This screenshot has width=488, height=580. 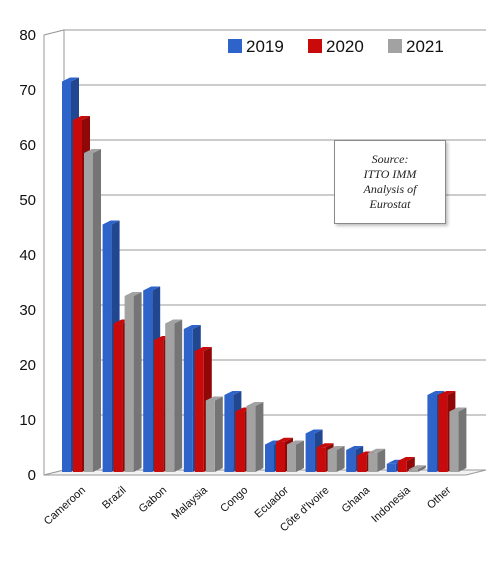 I want to click on y-tick-label: 50, so click(x=27, y=200).